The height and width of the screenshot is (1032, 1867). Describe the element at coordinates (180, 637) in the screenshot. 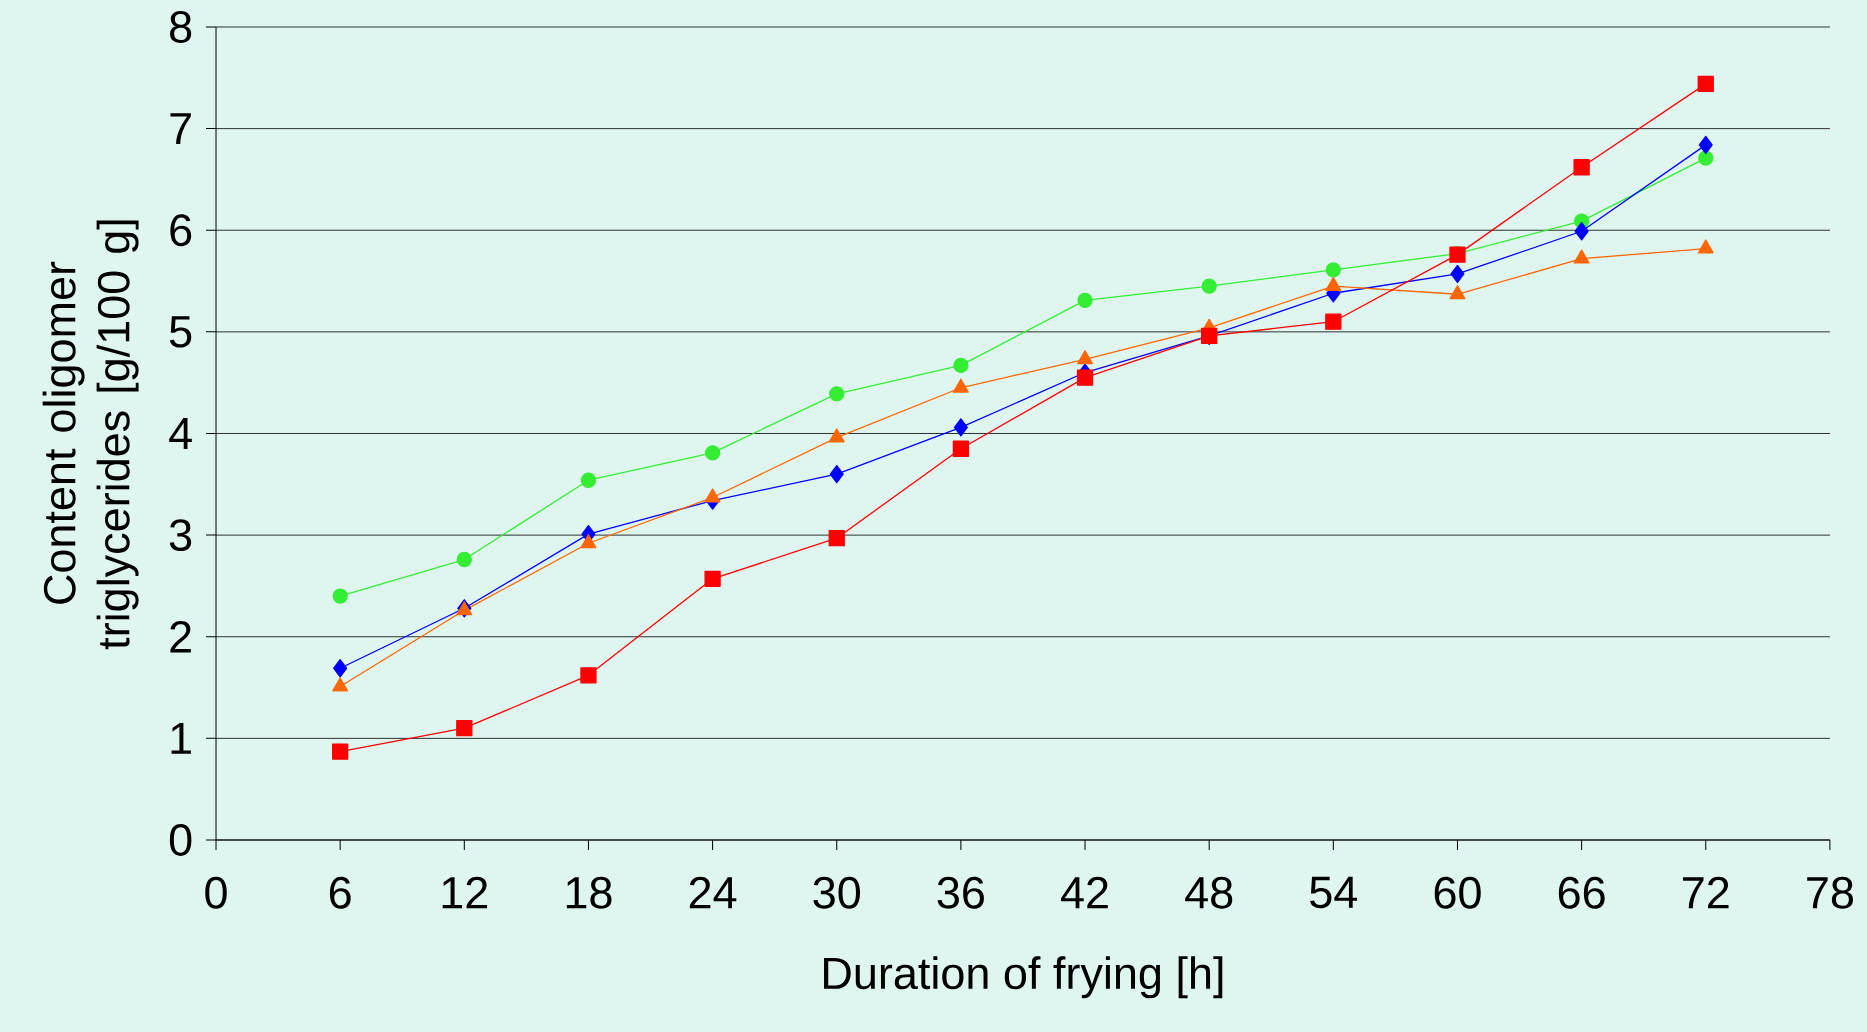

I see `y-tick-label: 2` at that location.